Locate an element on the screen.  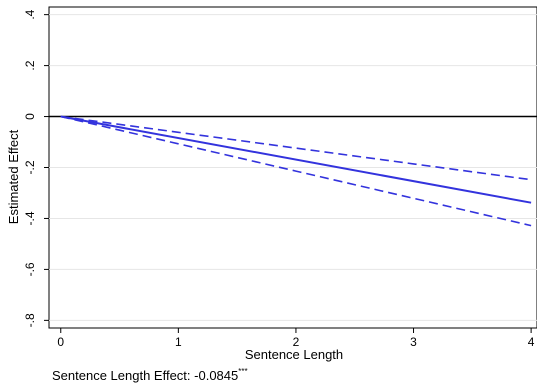
y-tick-label: -.6 is located at coordinates (30, 269).